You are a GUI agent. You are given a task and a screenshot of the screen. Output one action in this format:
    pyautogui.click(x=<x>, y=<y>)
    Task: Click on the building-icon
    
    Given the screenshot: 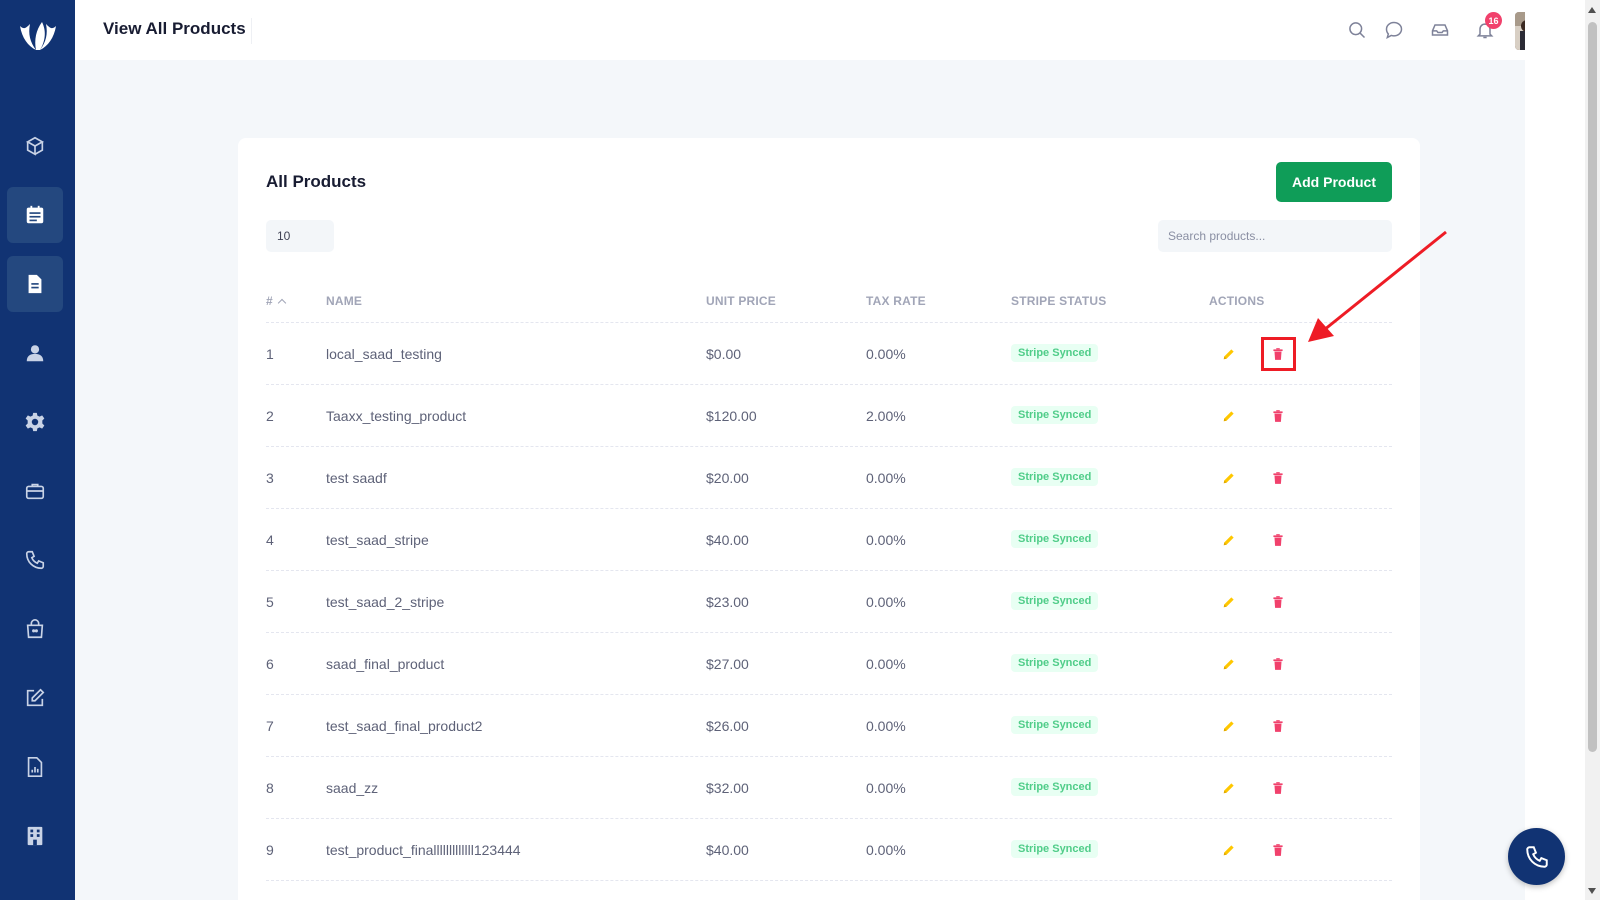 What is the action you would take?
    pyautogui.click(x=35, y=836)
    